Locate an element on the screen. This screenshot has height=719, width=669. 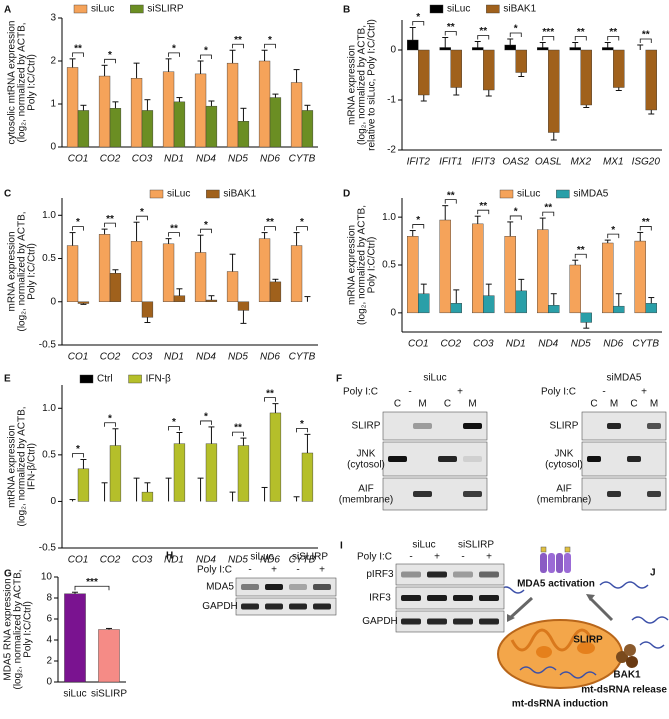
panel-letter: C is located at coordinates (7, 194).